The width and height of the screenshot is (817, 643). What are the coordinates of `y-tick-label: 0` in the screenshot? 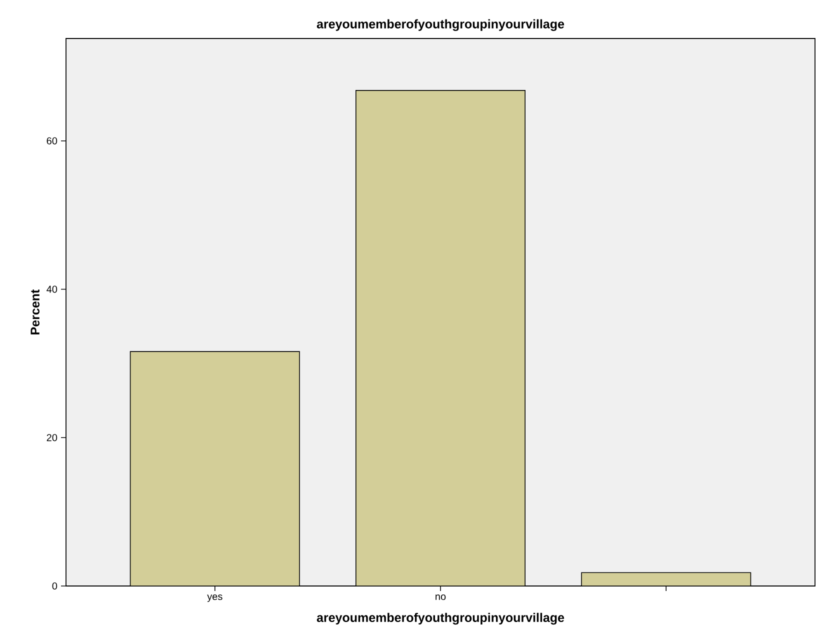 It's located at (55, 586).